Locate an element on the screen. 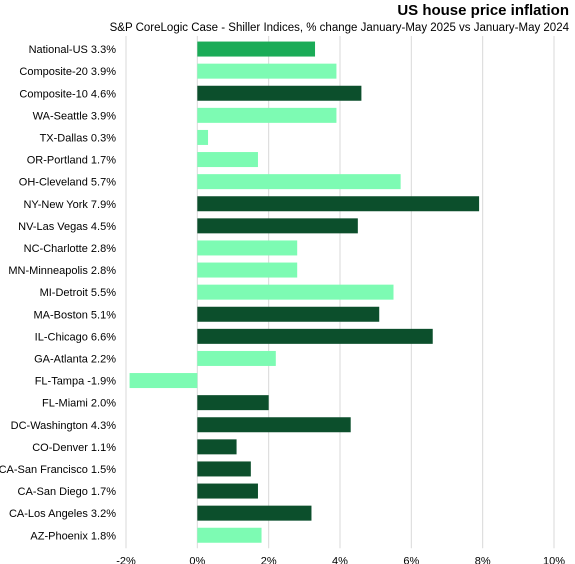 The height and width of the screenshot is (564, 575). chart-title: US house price inflation is located at coordinates (483, 10).